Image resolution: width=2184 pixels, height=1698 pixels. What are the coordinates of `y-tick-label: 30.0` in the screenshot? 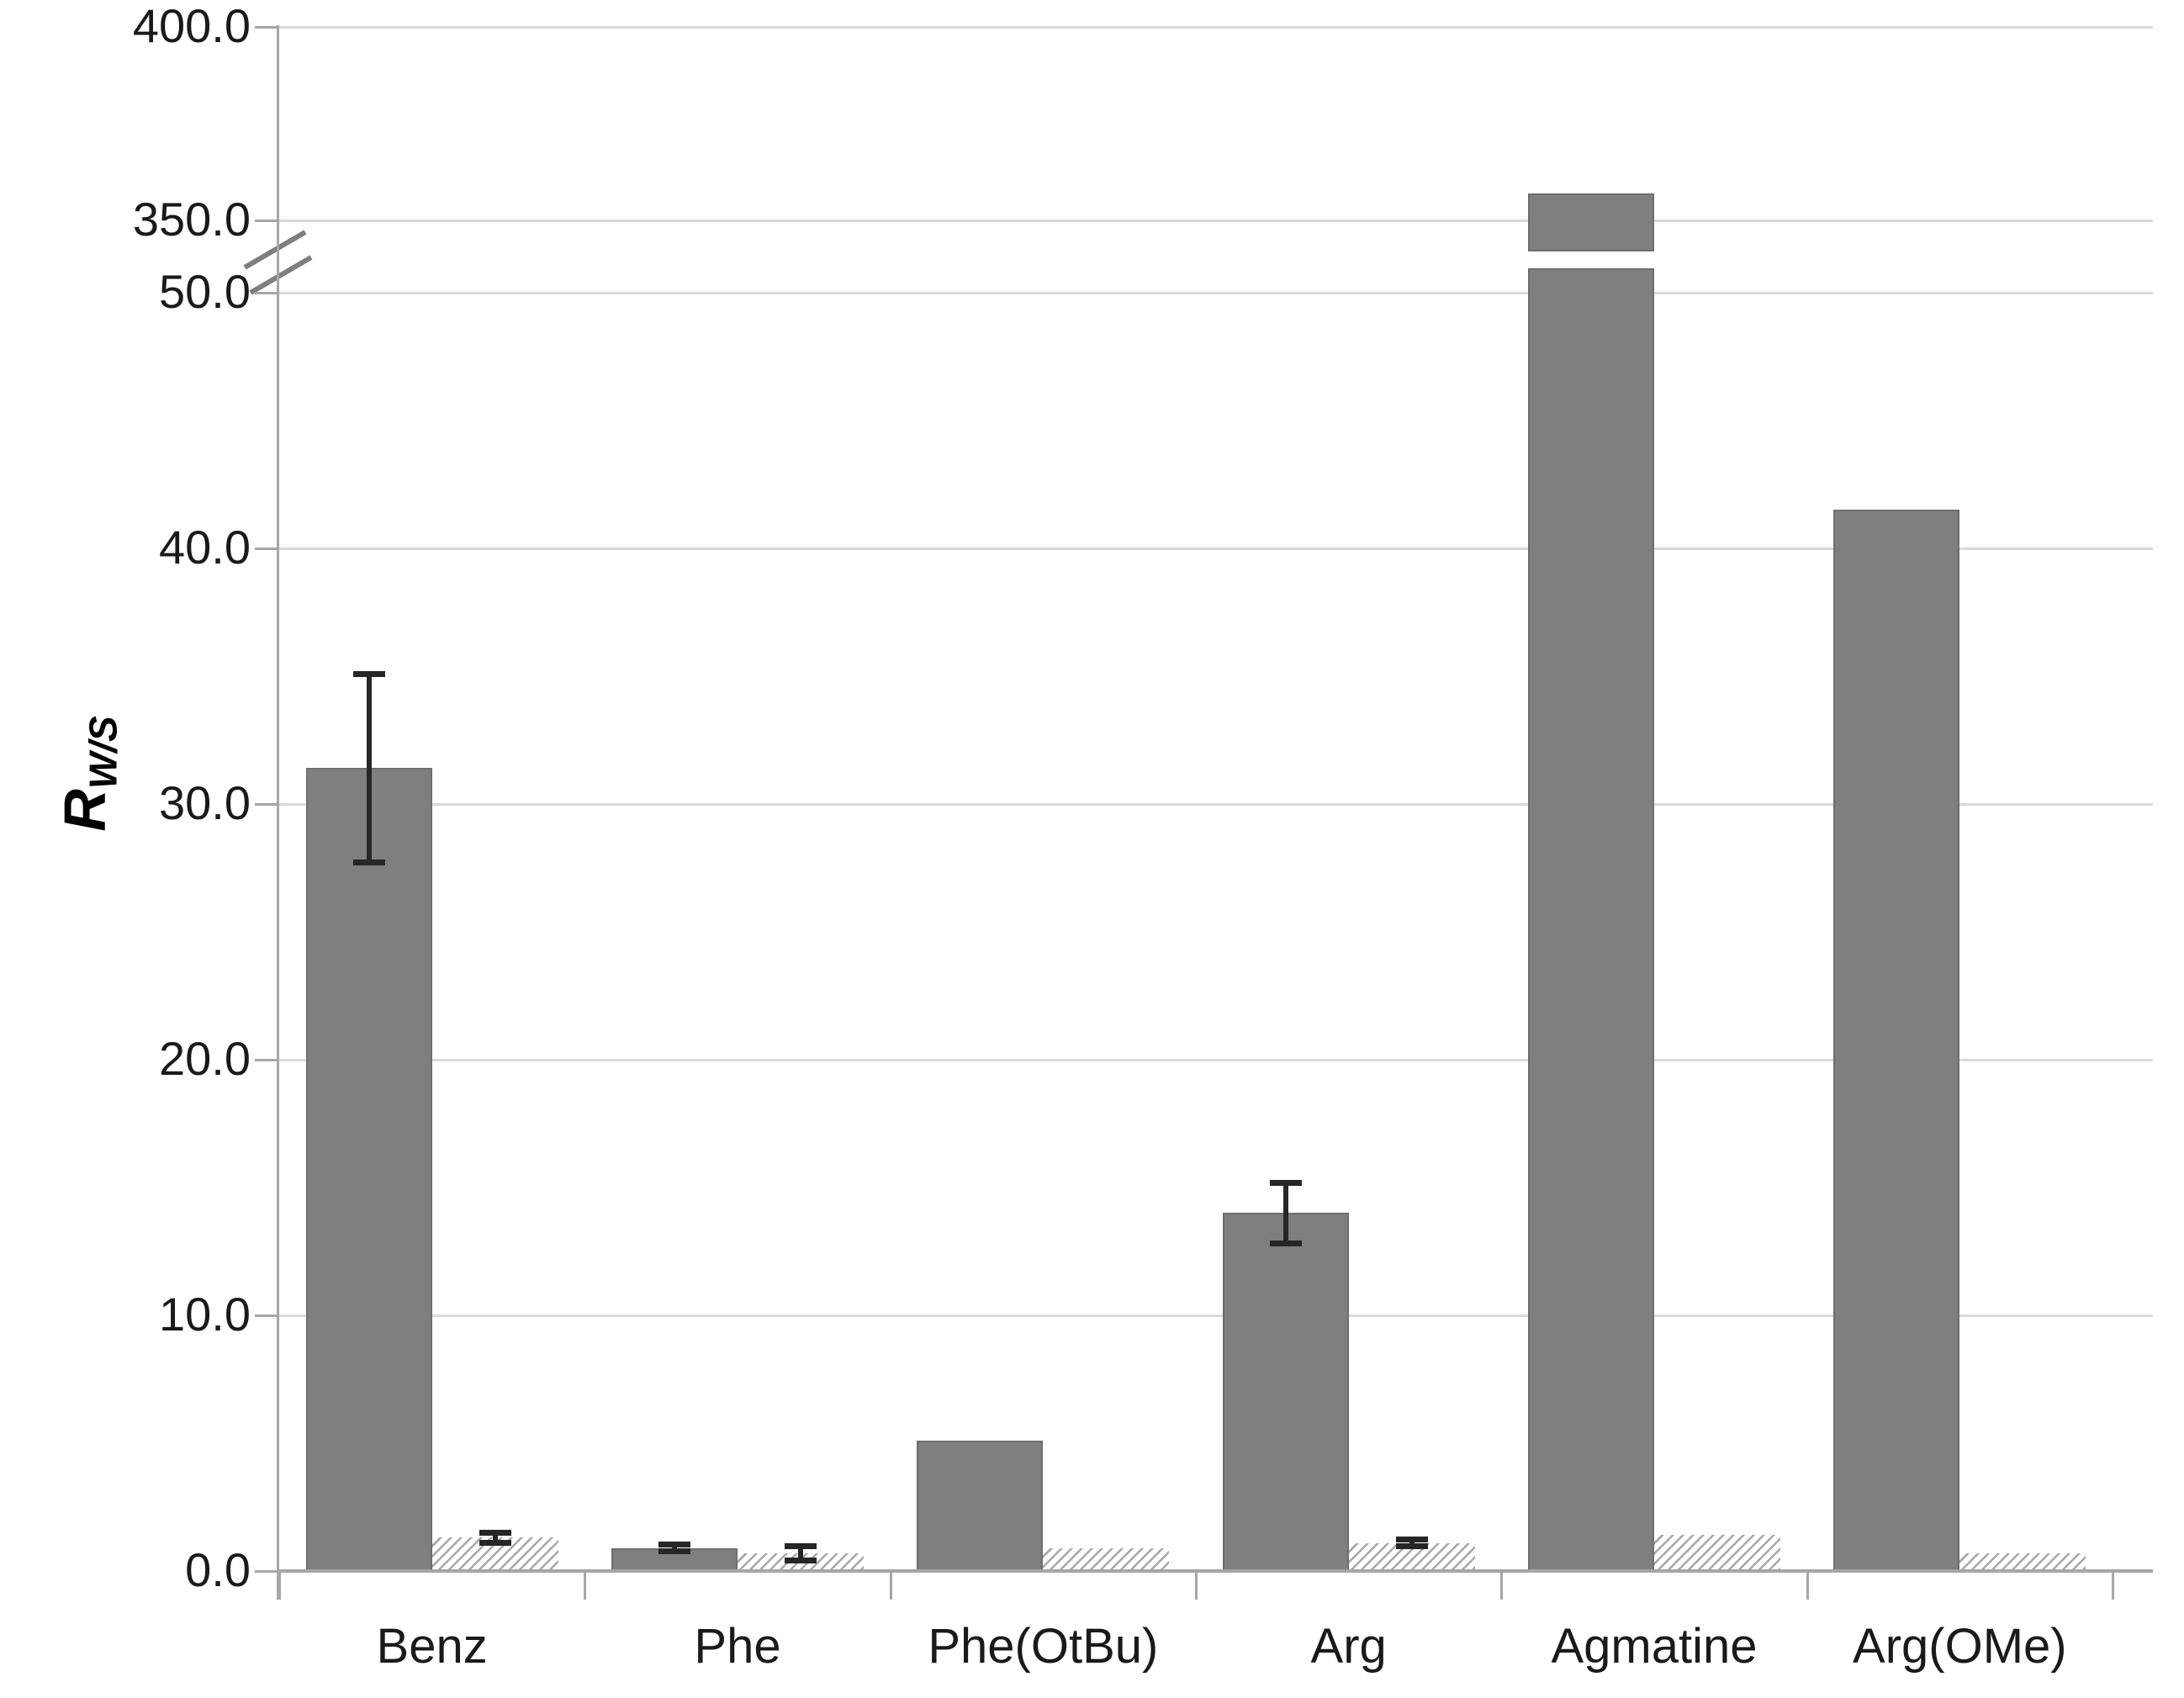 It's located at (205, 802).